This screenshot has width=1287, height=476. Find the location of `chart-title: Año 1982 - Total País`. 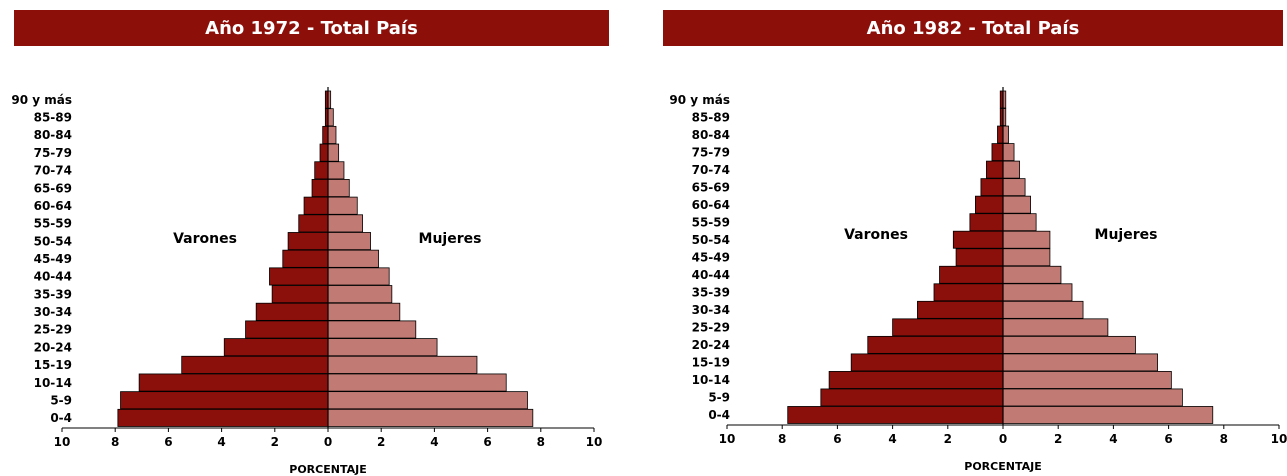

chart-title: Año 1982 - Total País is located at coordinates (973, 28).